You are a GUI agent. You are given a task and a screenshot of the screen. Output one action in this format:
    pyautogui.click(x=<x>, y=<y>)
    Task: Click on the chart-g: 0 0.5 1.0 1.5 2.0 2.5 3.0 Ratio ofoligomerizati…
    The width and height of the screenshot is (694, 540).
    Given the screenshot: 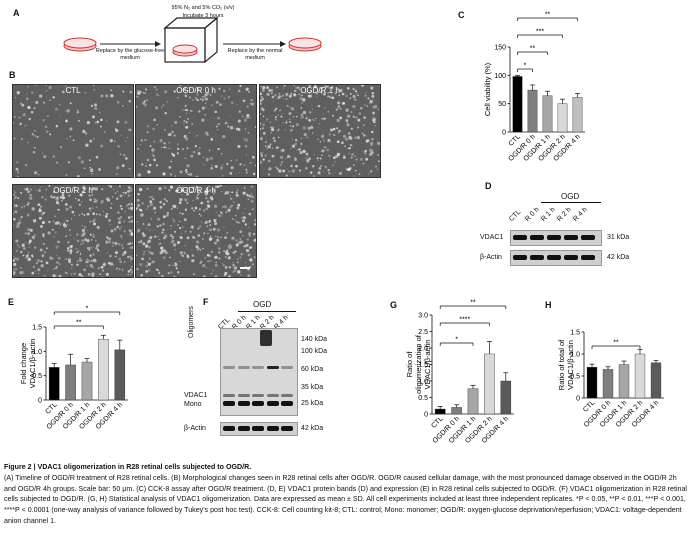 What is the action you would take?
    pyautogui.click(x=459, y=372)
    